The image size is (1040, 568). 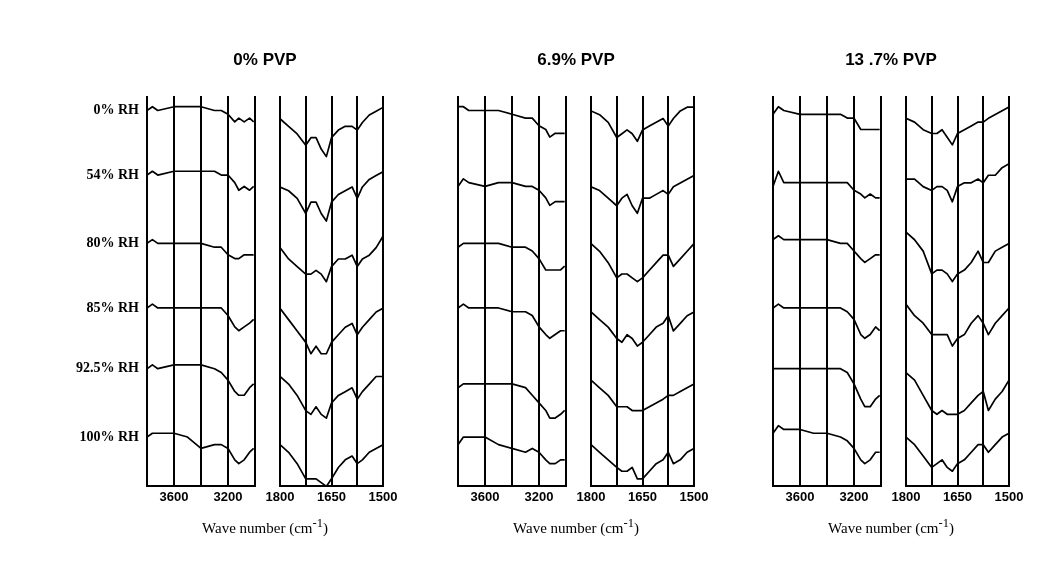 What do you see at coordinates (109, 436) in the screenshot?
I see `series-label: 100% RH` at bounding box center [109, 436].